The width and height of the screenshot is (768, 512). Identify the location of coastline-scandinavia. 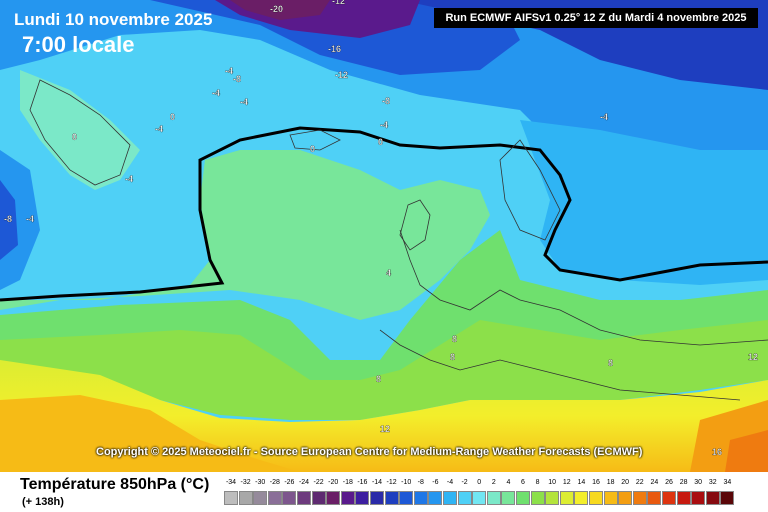
(530, 190).